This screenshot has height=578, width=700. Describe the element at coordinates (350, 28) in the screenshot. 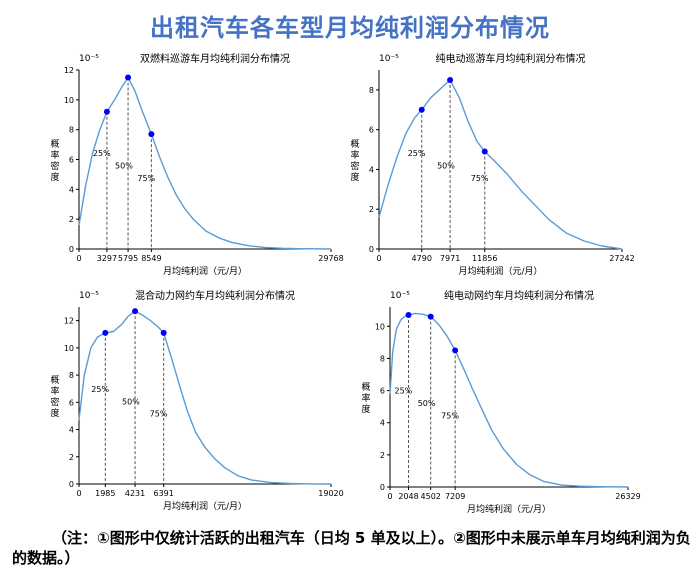

I see `page-title: 出租汽车各车型月均纯利润分布情况` at that location.